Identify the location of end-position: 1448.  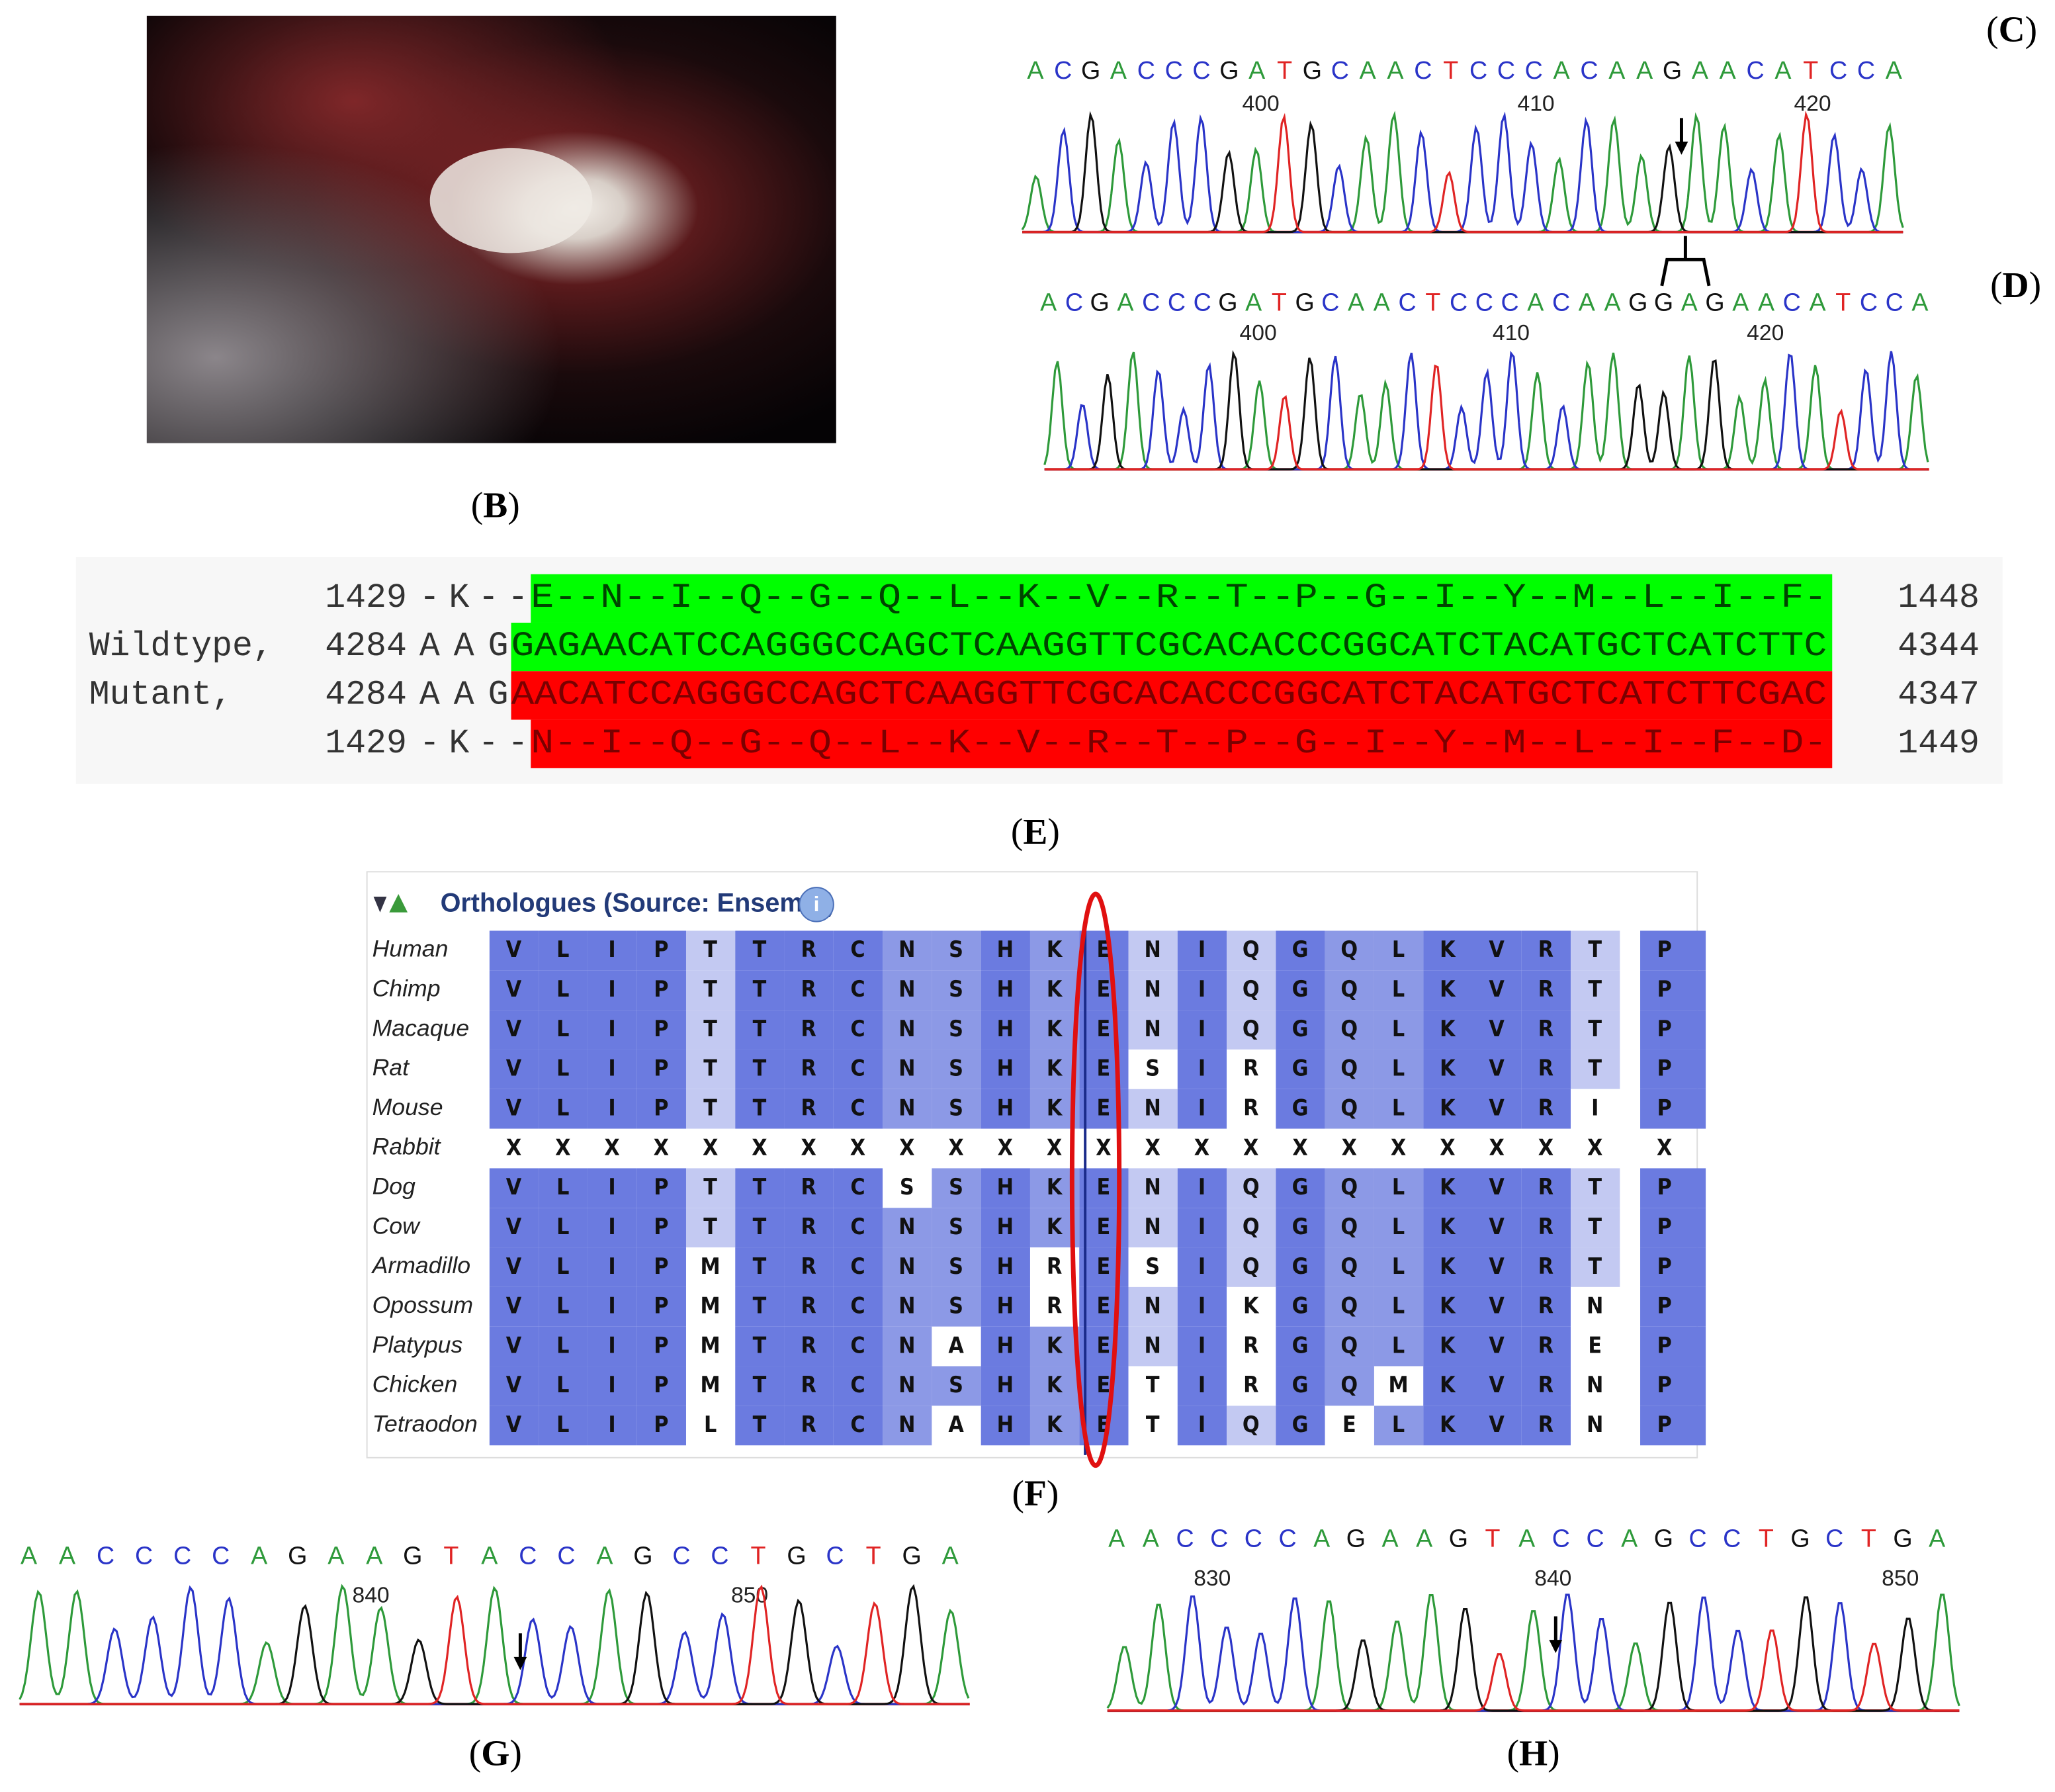
(1939, 598).